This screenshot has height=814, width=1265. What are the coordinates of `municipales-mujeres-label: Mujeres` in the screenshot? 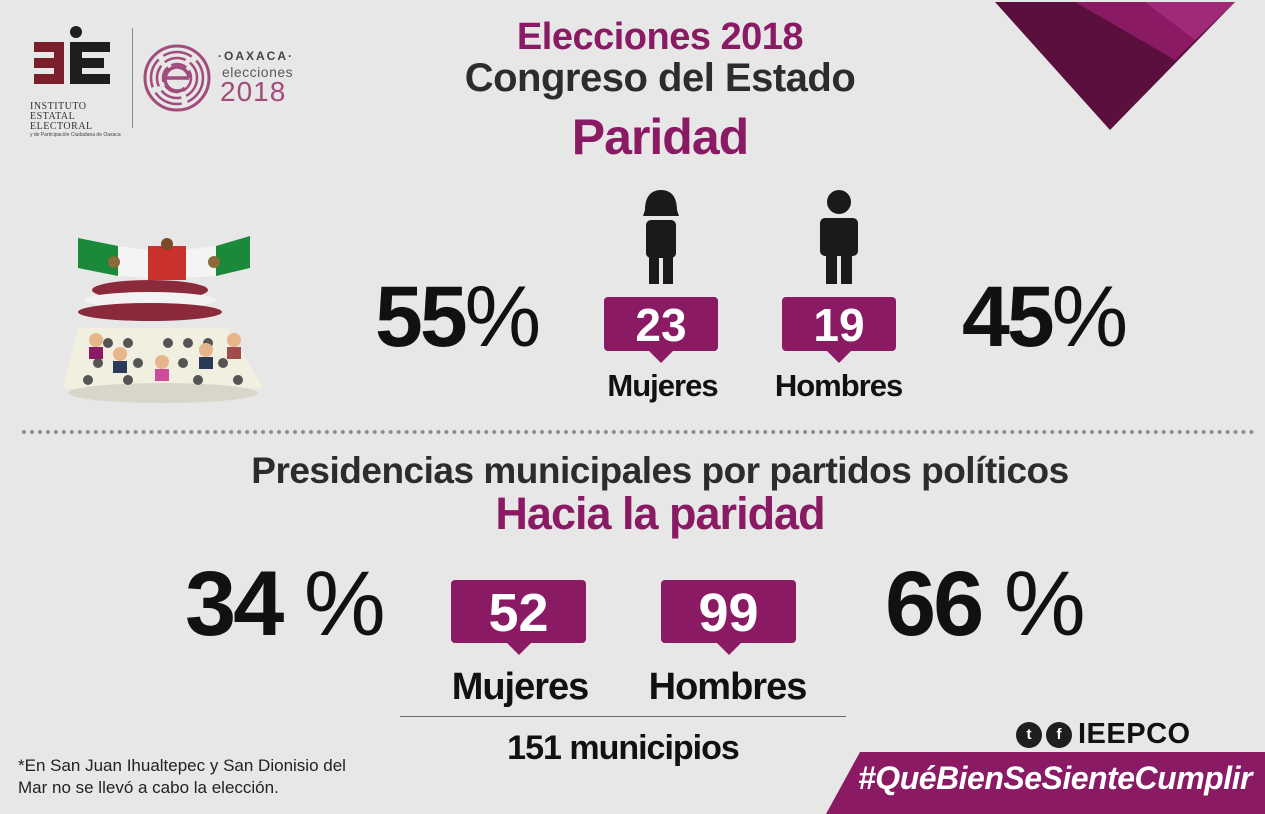 It's located at (520, 687).